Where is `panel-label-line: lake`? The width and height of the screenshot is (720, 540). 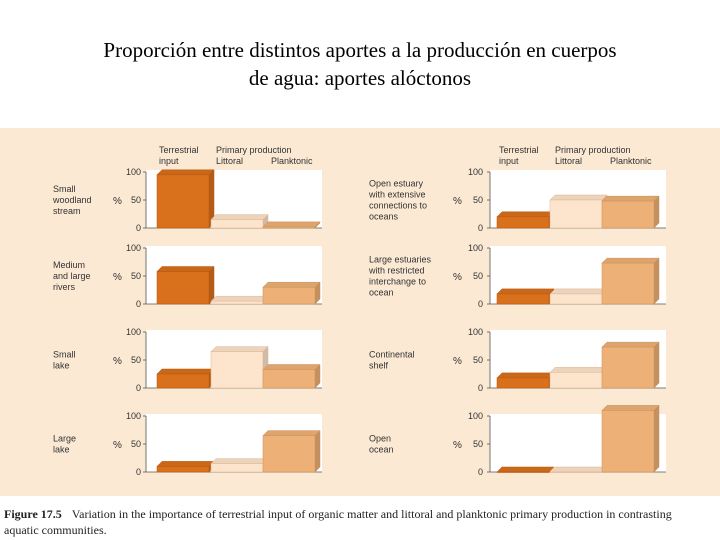
panel-label-line: lake is located at coordinates (61, 366).